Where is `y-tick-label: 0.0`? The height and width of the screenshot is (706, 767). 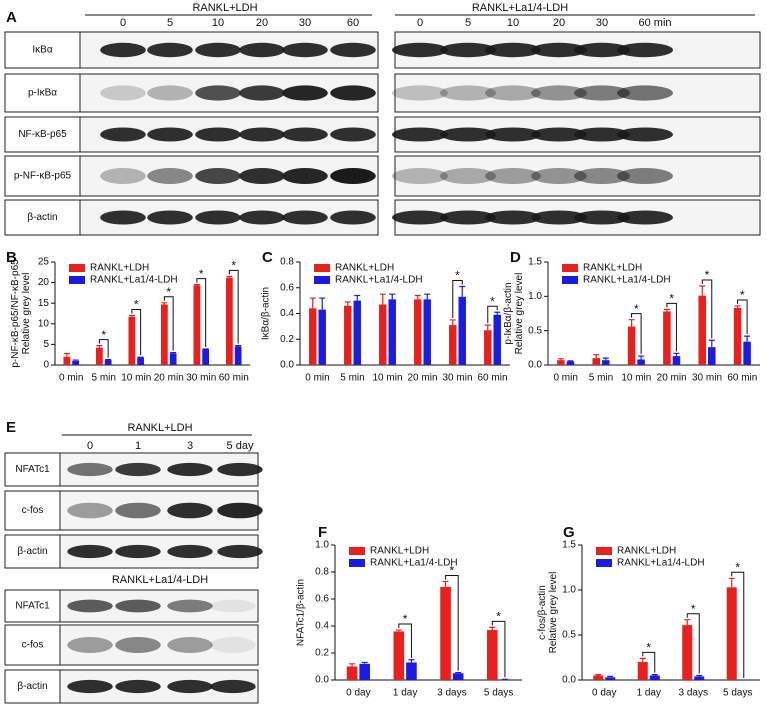
y-tick-label: 0.0 is located at coordinates (322, 680).